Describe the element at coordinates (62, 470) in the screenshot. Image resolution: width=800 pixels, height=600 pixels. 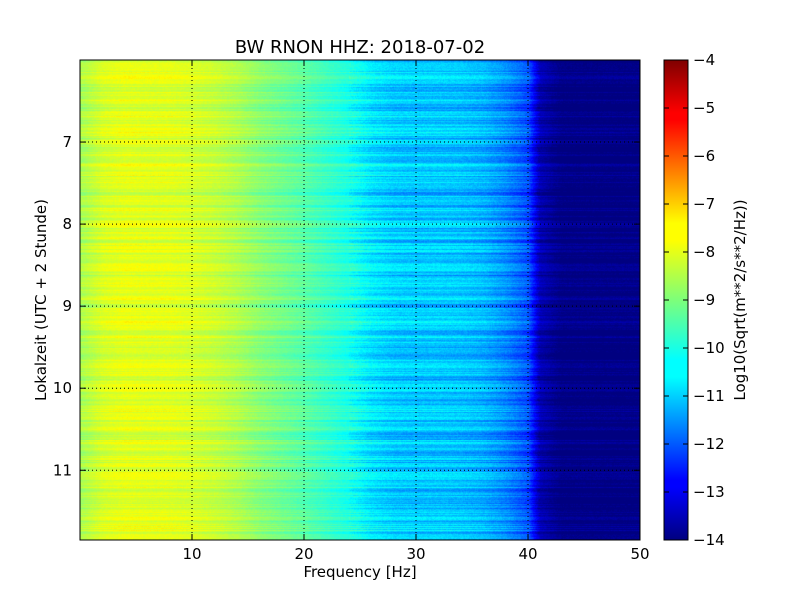
I see `y-tick-label: 11` at that location.